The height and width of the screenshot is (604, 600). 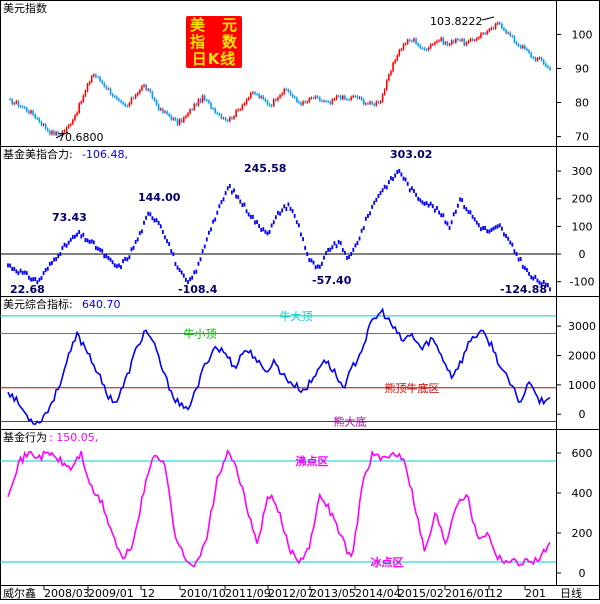 What do you see at coordinates (582, 355) in the screenshot?
I see `y-tick-label-2-1: 2000` at bounding box center [582, 355].